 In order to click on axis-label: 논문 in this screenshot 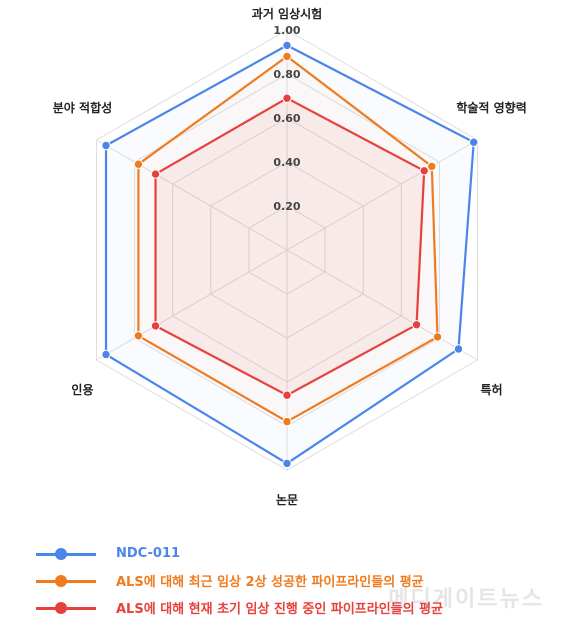, I will do `click(287, 500)`.